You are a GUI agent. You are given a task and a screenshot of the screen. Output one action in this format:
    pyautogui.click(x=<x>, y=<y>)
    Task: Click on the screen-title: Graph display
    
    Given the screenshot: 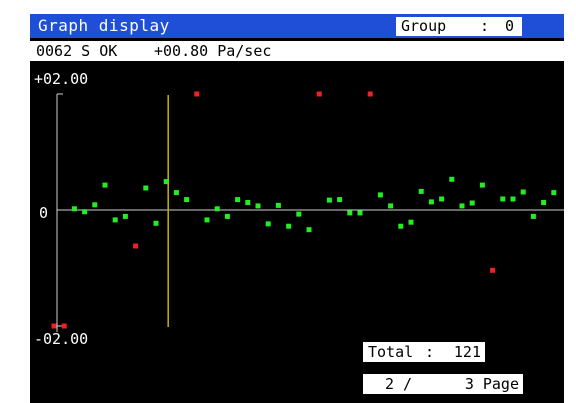 What is the action you would take?
    pyautogui.click(x=104, y=25)
    